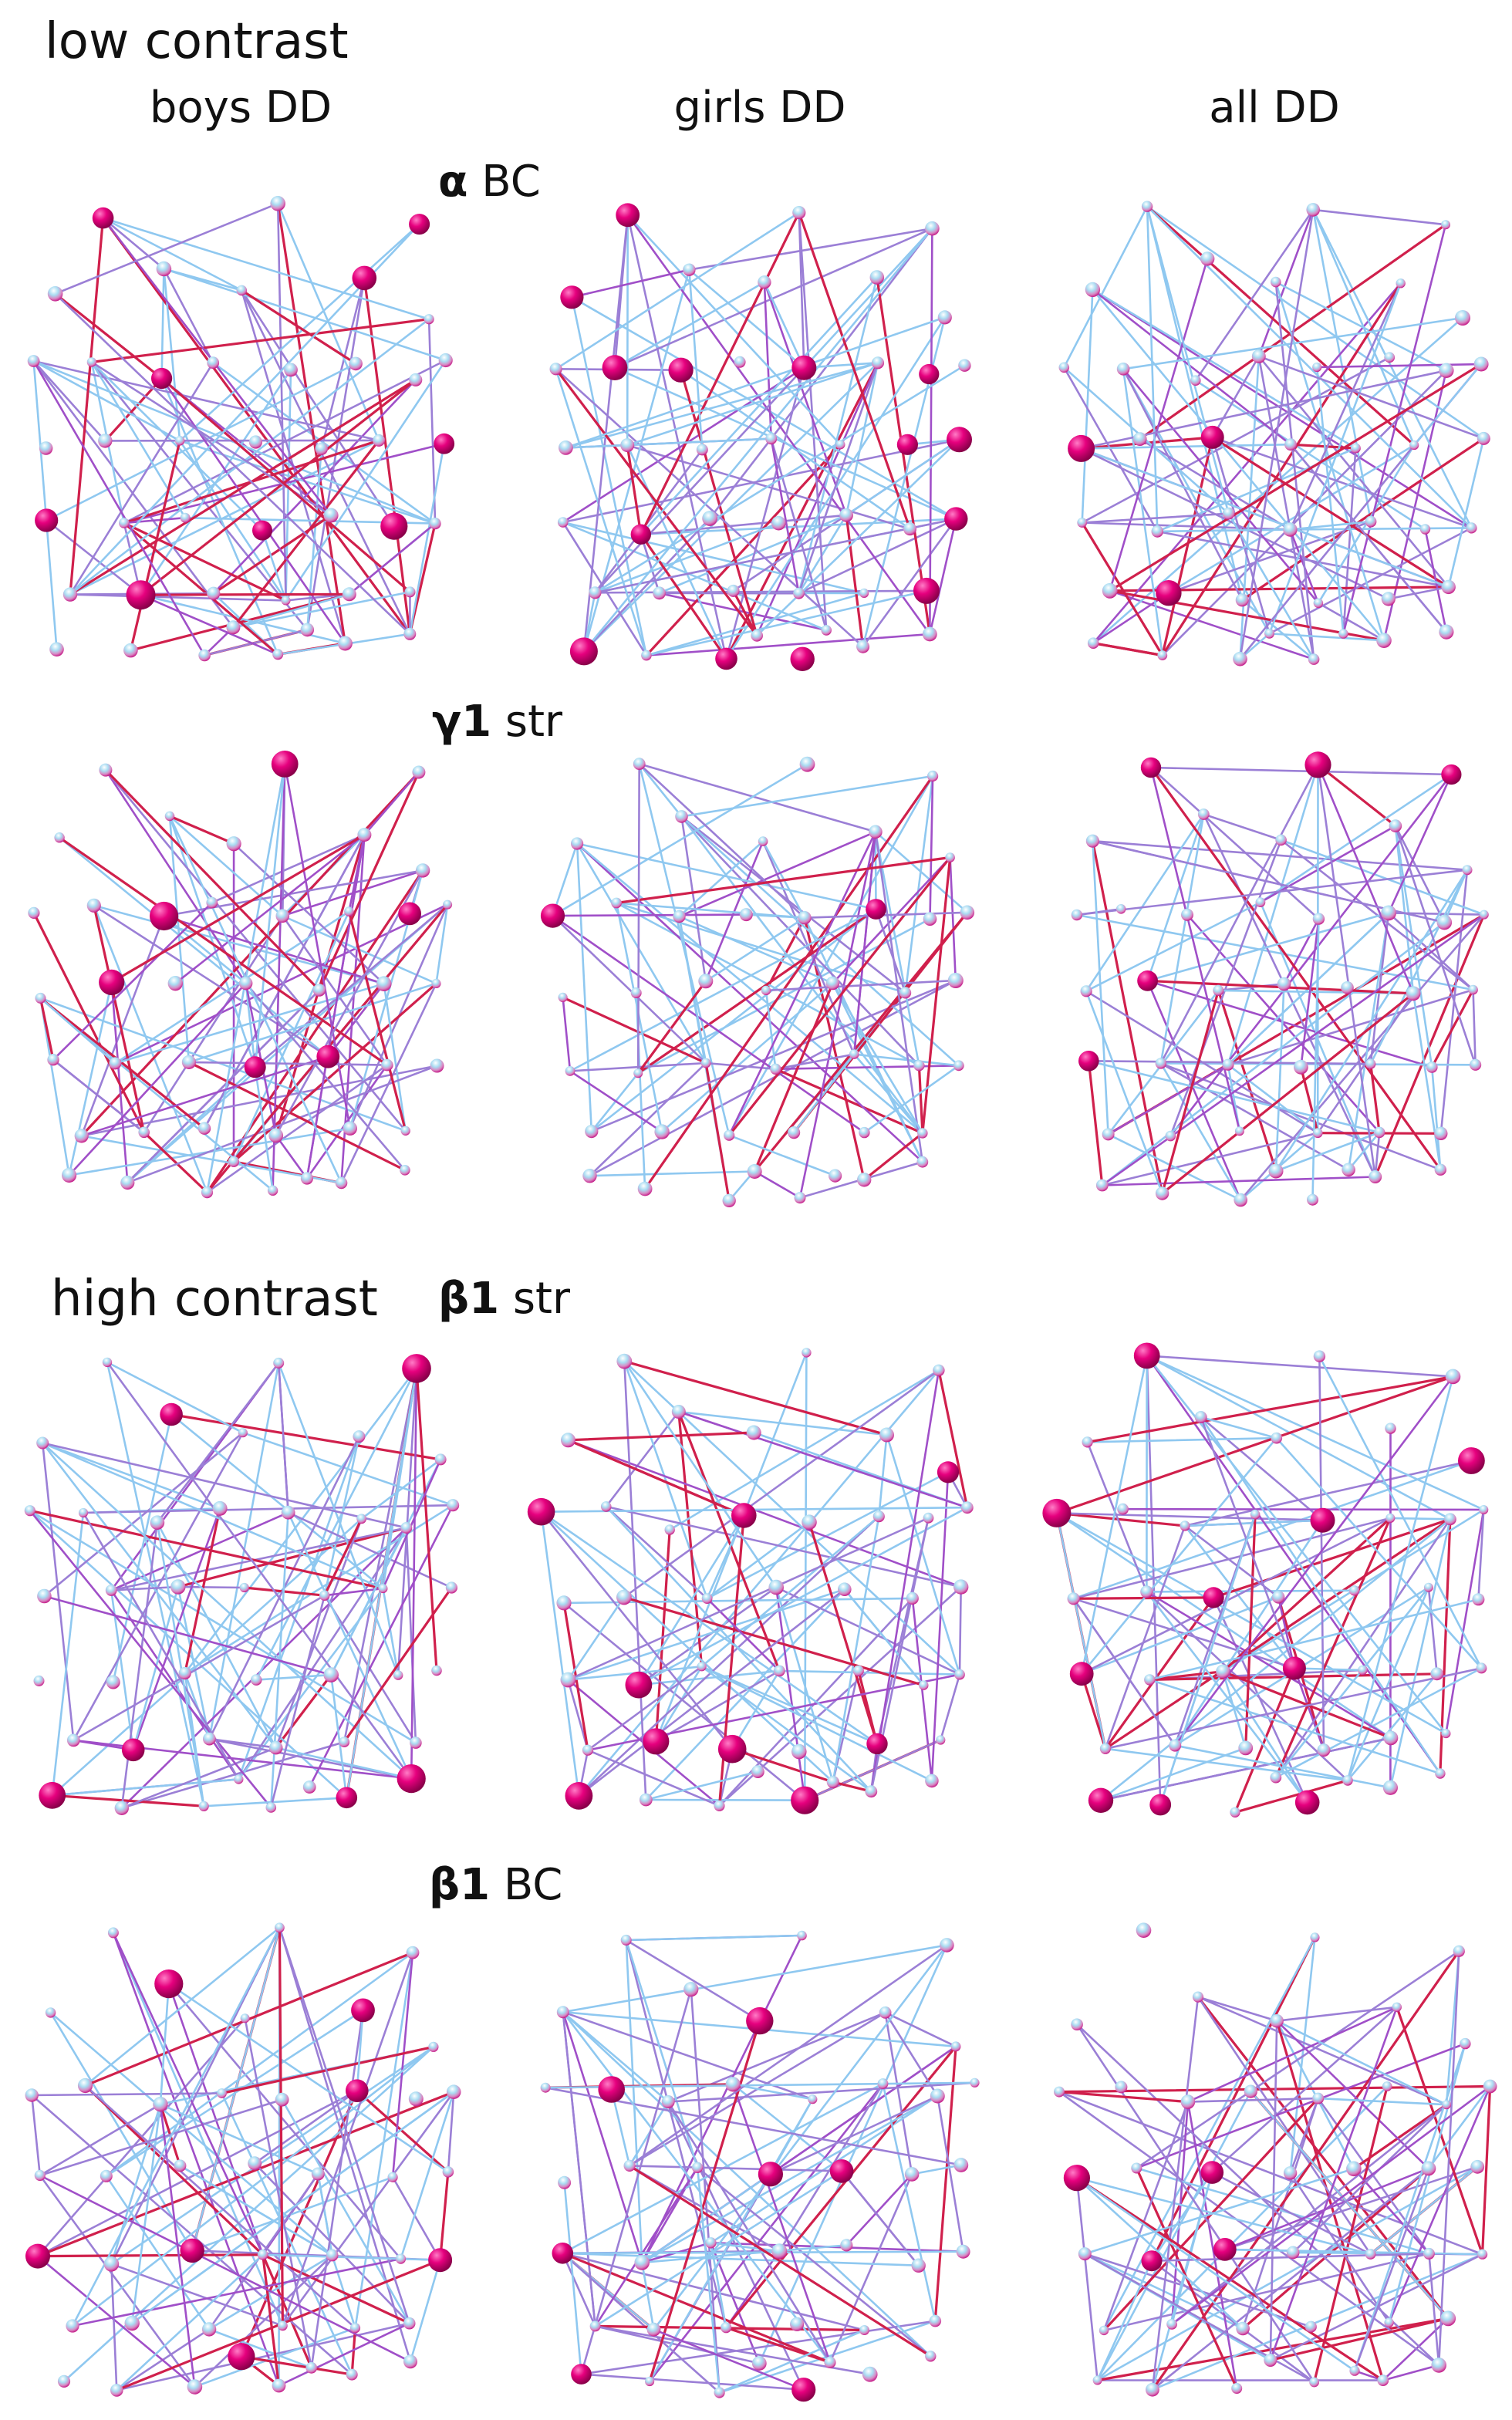  I want to click on row-label-greek: α, so click(453, 182).